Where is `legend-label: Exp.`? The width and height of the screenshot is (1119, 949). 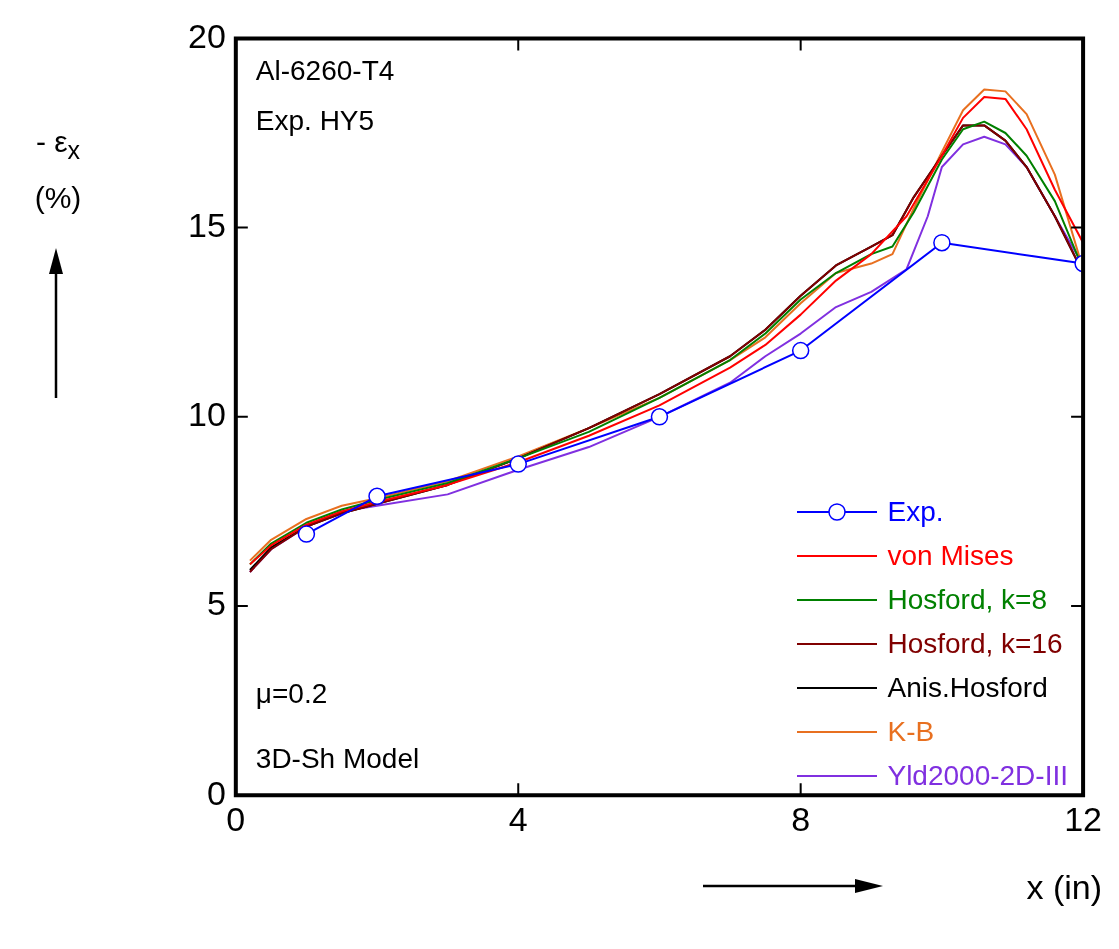
legend-label: Exp. is located at coordinates (915, 512).